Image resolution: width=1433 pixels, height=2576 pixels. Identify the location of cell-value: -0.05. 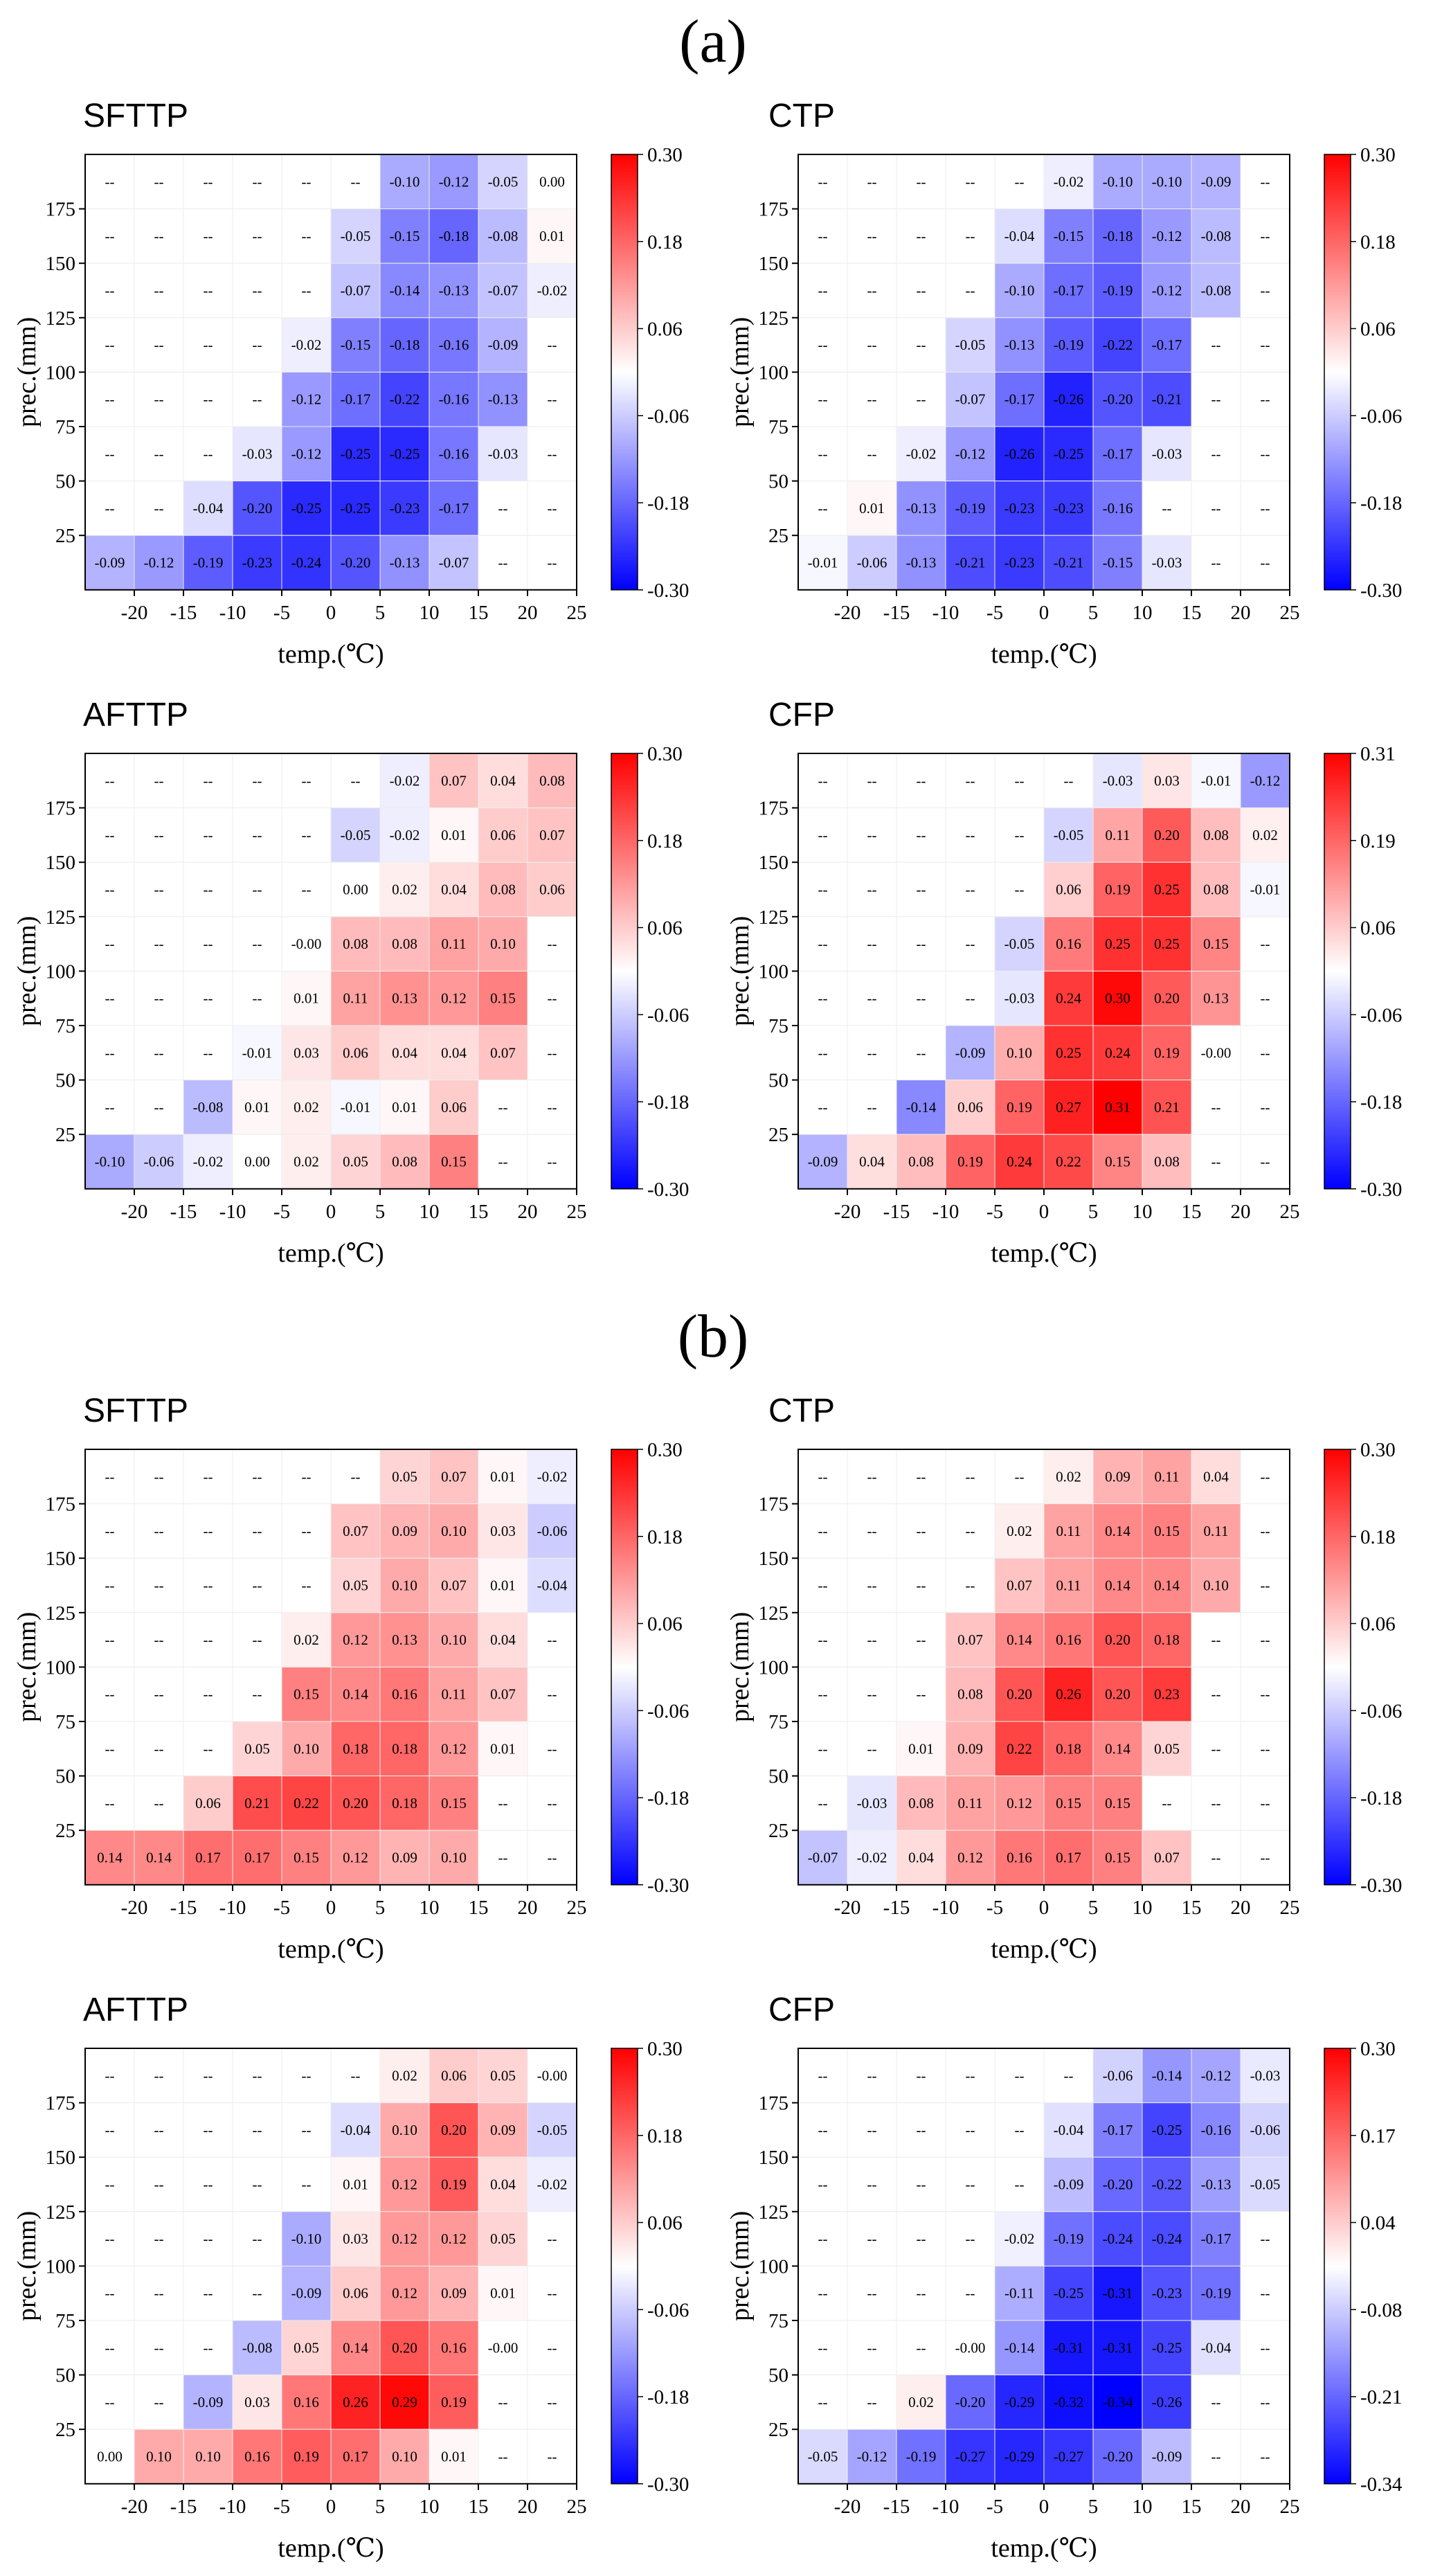
(356, 236).